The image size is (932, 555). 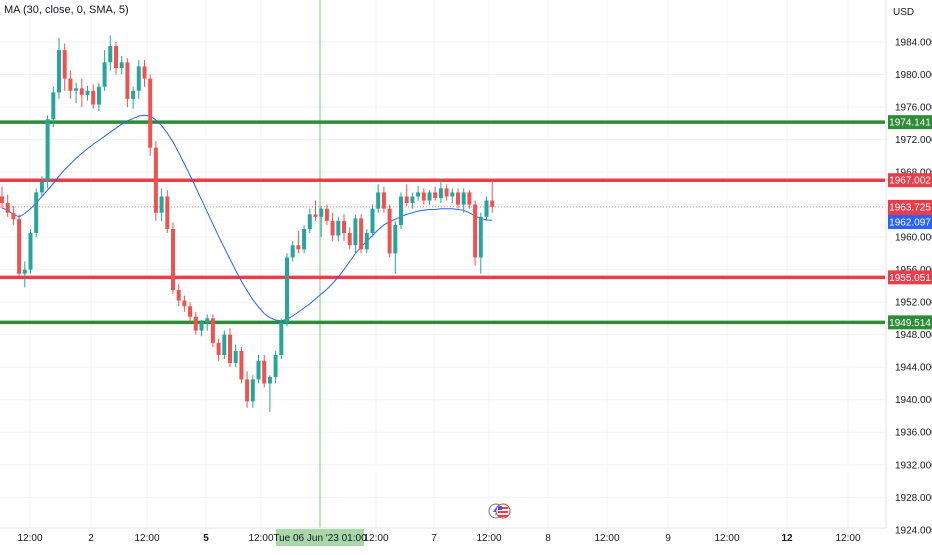 I want to click on y-tick-label: 1972.000, so click(x=913, y=140).